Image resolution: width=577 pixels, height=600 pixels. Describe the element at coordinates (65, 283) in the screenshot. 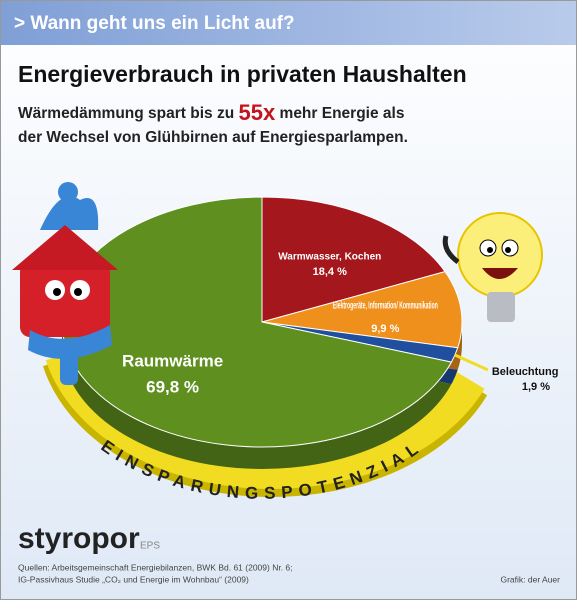

I see `house-mascot` at that location.